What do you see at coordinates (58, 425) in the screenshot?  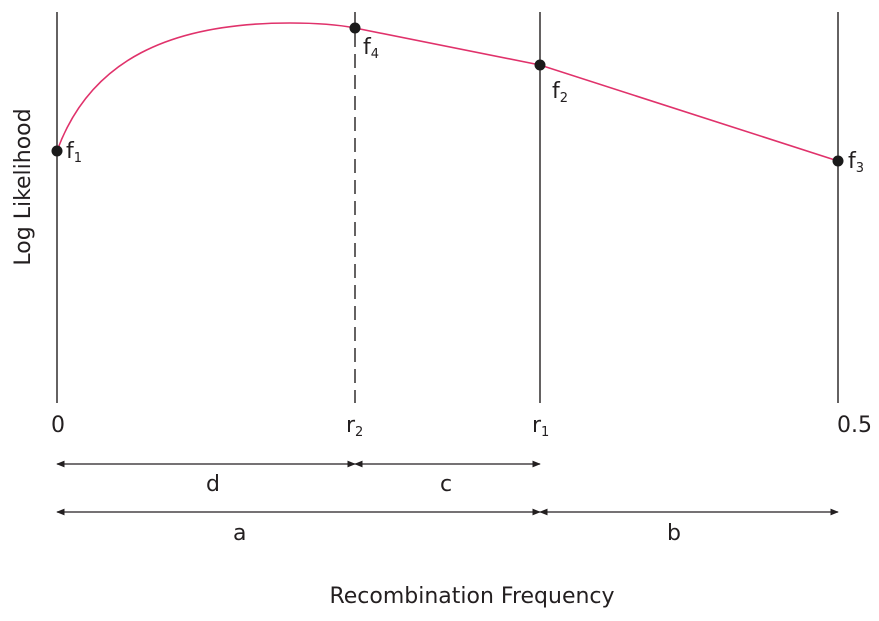 I see `tick-zero: 0` at bounding box center [58, 425].